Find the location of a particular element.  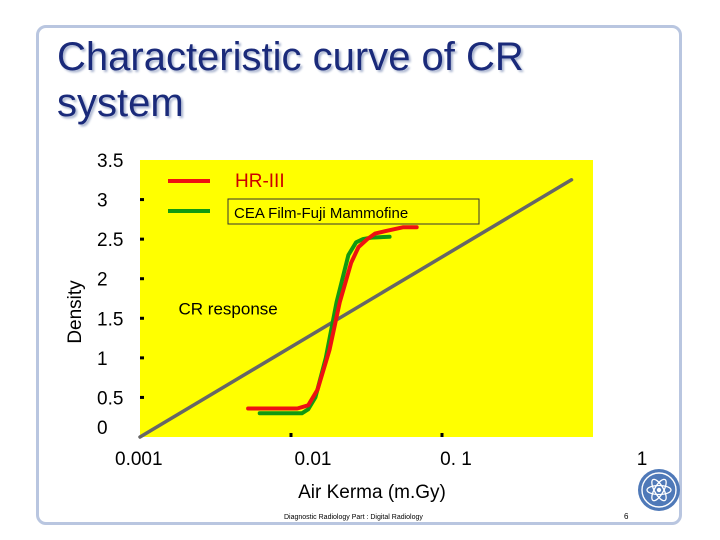

y-axis-title: Density is located at coordinates (75, 312).